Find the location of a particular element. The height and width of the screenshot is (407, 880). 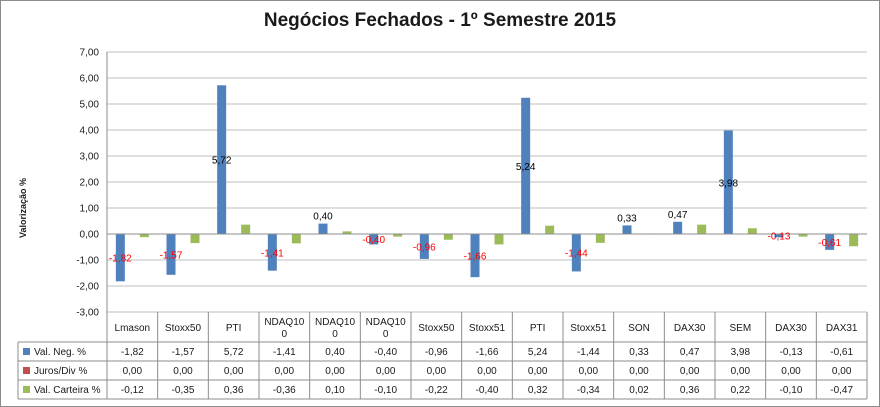

data-label: -0,40 is located at coordinates (373, 240).